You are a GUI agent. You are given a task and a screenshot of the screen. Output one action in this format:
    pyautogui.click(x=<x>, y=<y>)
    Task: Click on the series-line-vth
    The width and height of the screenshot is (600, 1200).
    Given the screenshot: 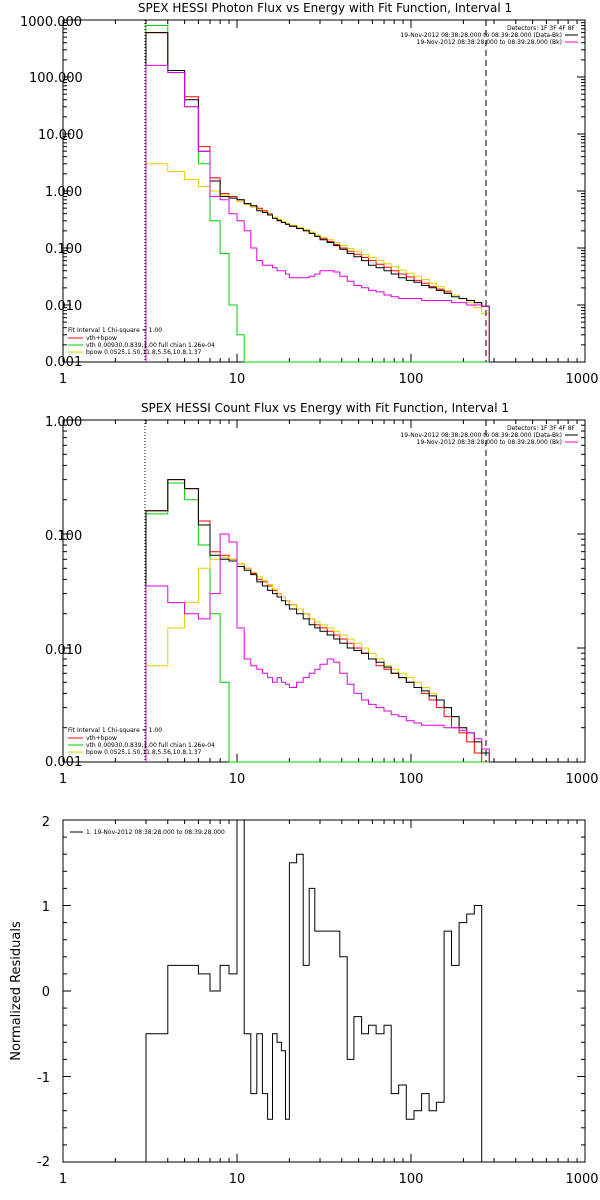 What is the action you would take?
    pyautogui.click(x=317, y=622)
    